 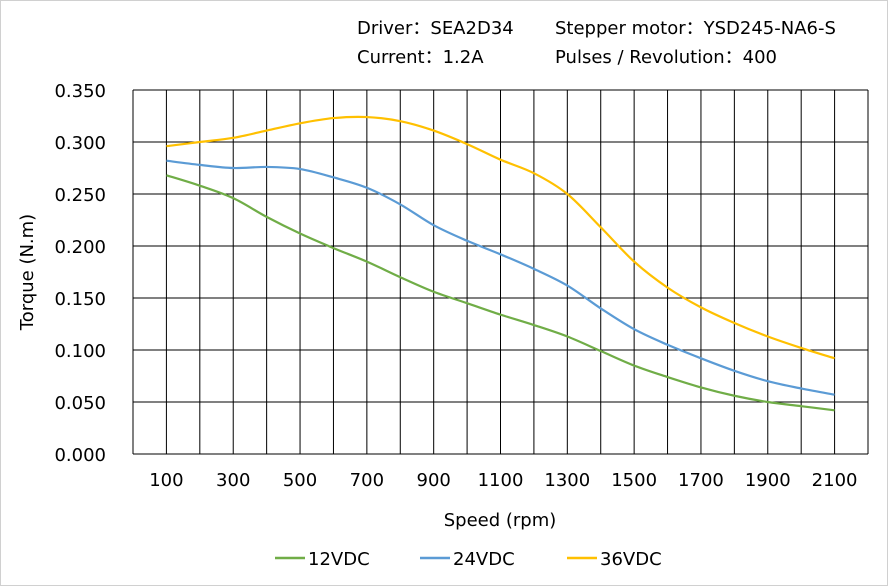 I want to click on x-tick-label: 1900, so click(x=768, y=480).